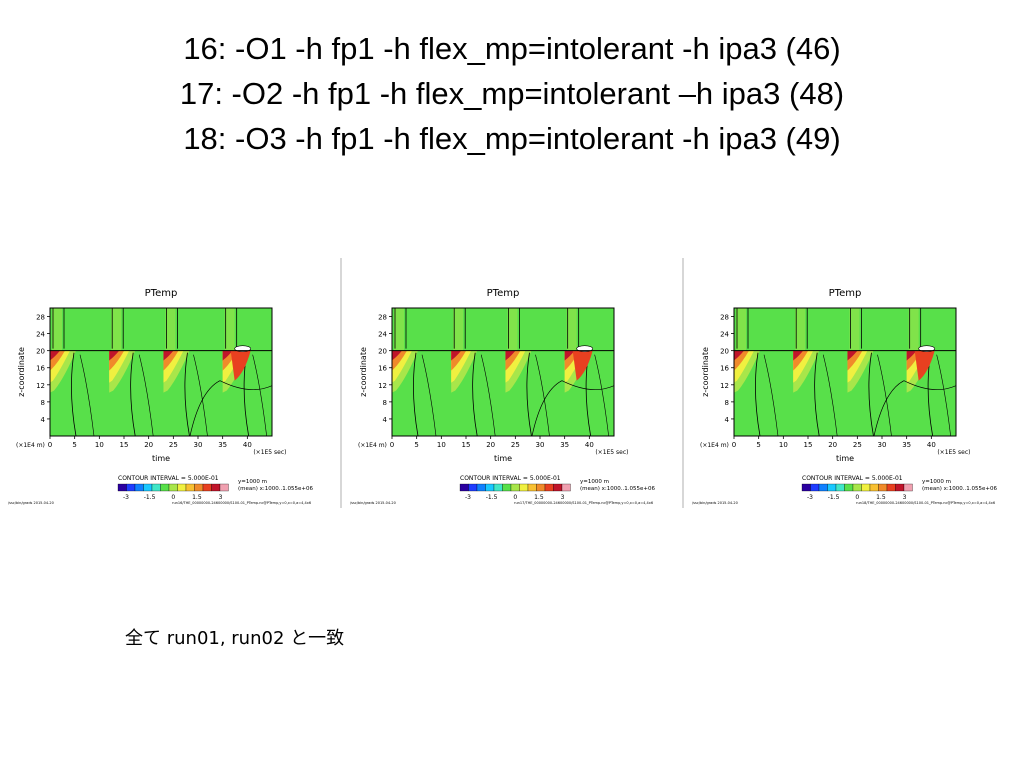 This screenshot has height=768, width=1024. Describe the element at coordinates (931, 445) in the screenshot. I see `x-tick-label: 40` at that location.